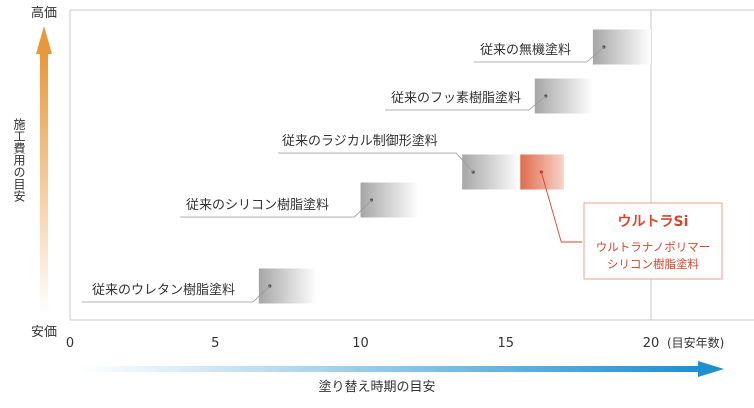 The image size is (754, 408). Describe the element at coordinates (360, 141) in the screenshot. I see `series-label: 従来のラジカル制御形塗料` at that location.